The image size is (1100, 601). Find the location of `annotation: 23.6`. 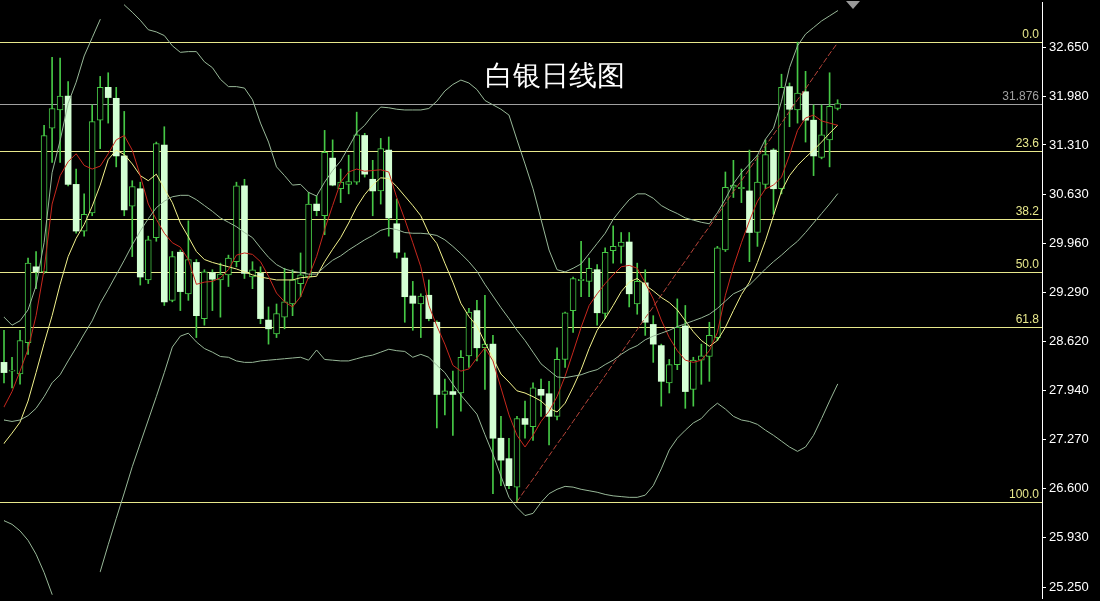

annotation: 23.6 is located at coordinates (1027, 143).